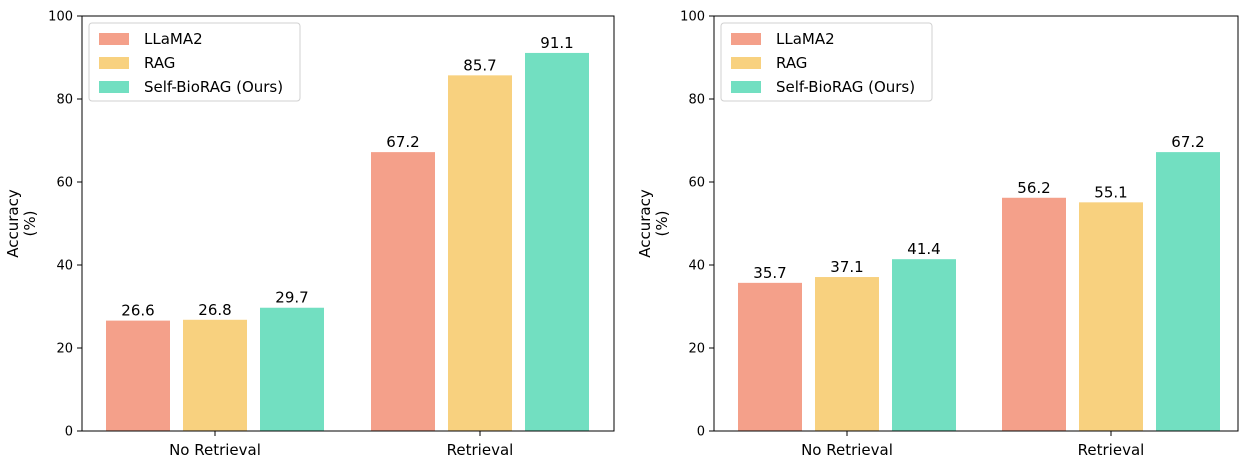 This screenshot has width=1240, height=461. I want to click on data-label: 56.2, so click(1033, 188).